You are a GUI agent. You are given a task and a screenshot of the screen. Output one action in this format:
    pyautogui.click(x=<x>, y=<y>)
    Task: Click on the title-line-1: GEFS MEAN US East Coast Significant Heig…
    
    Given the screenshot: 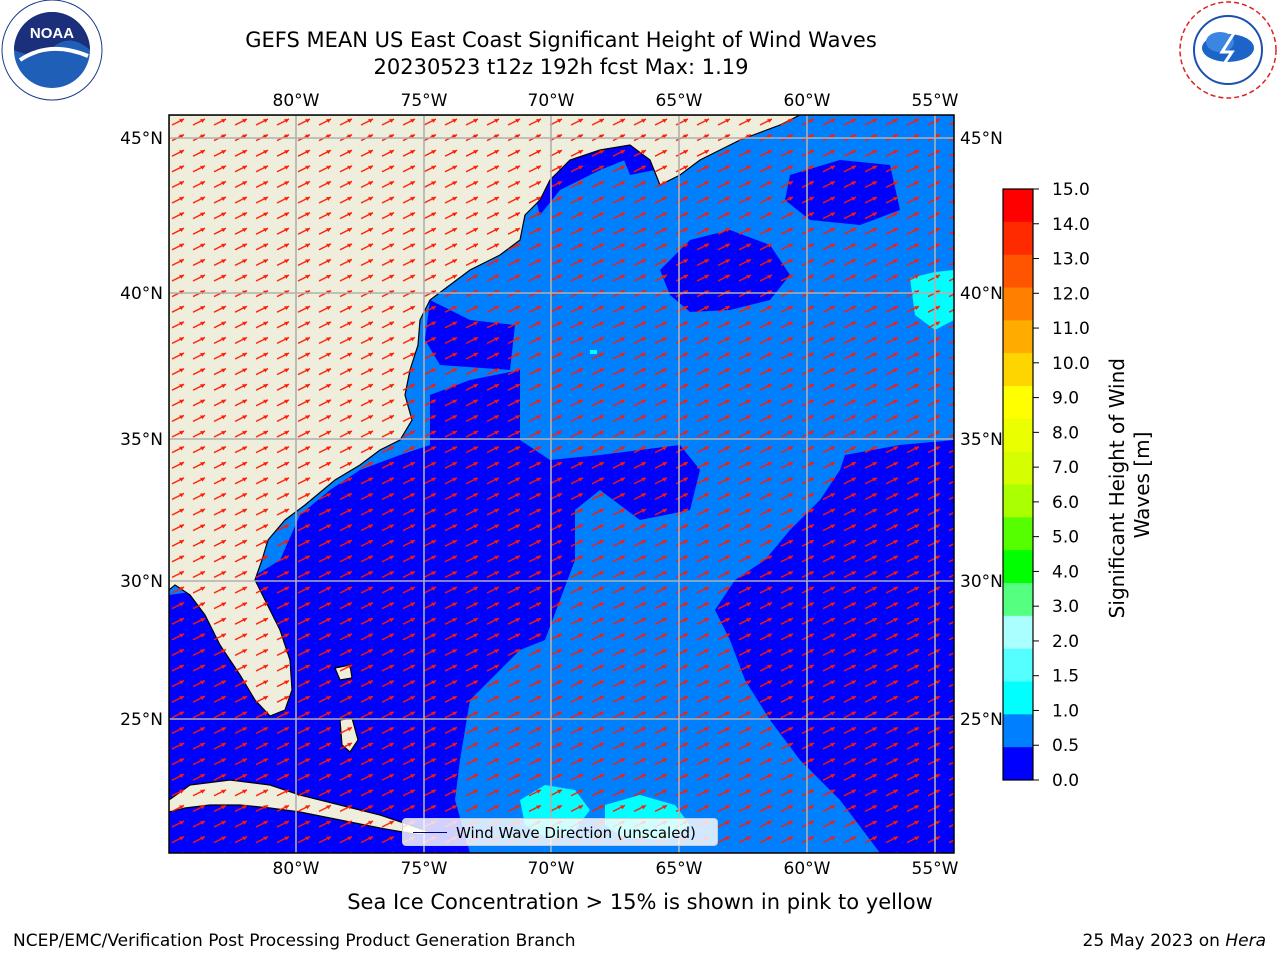 What is the action you would take?
    pyautogui.click(x=561, y=40)
    